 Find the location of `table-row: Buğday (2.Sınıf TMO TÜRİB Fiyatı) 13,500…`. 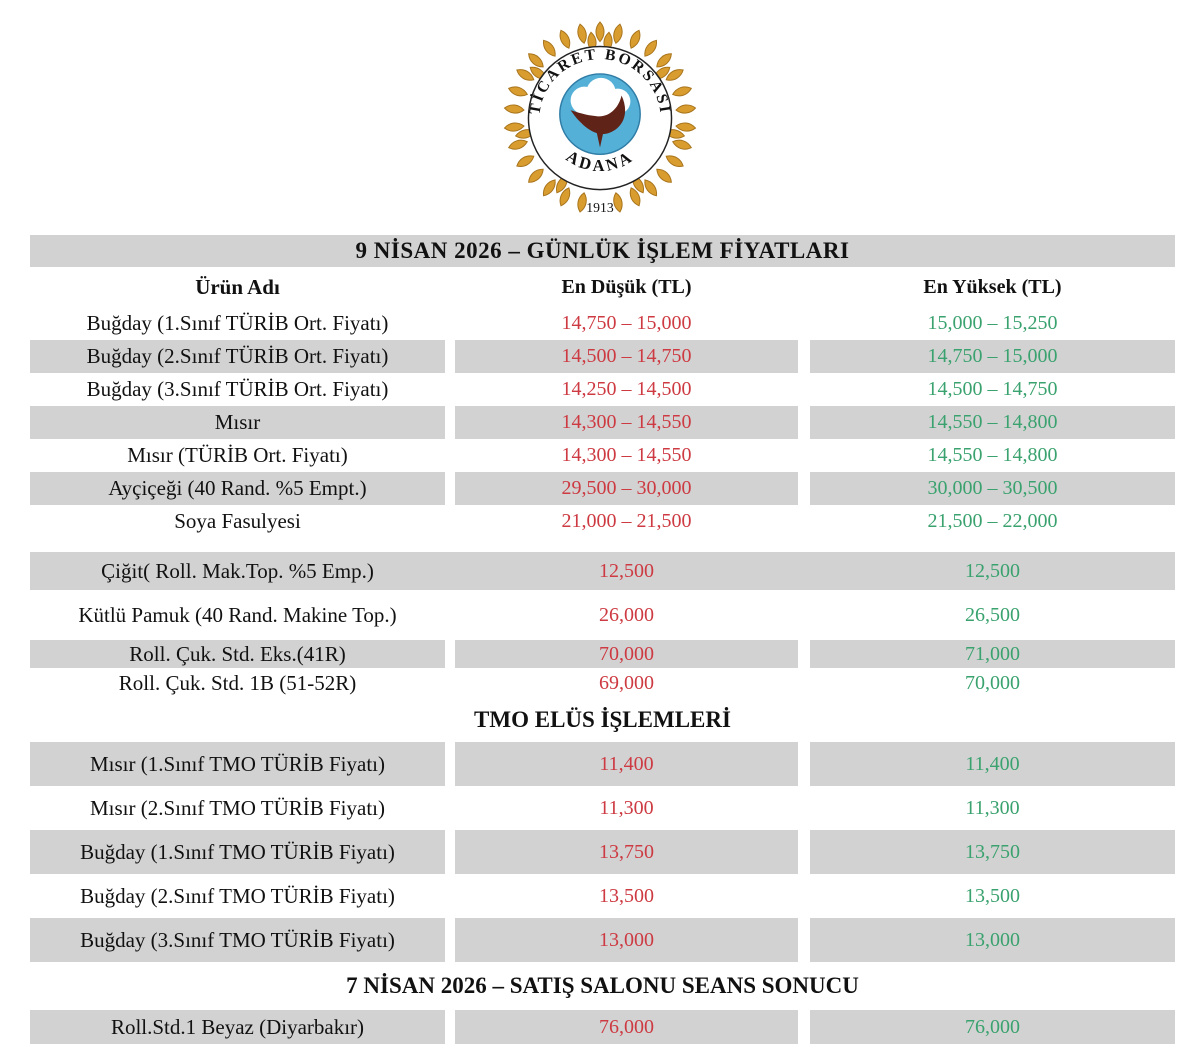

table-row: Buğday (2.Sınıf TMO TÜRİB Fiyatı) 13,500… is located at coordinates (602, 896).